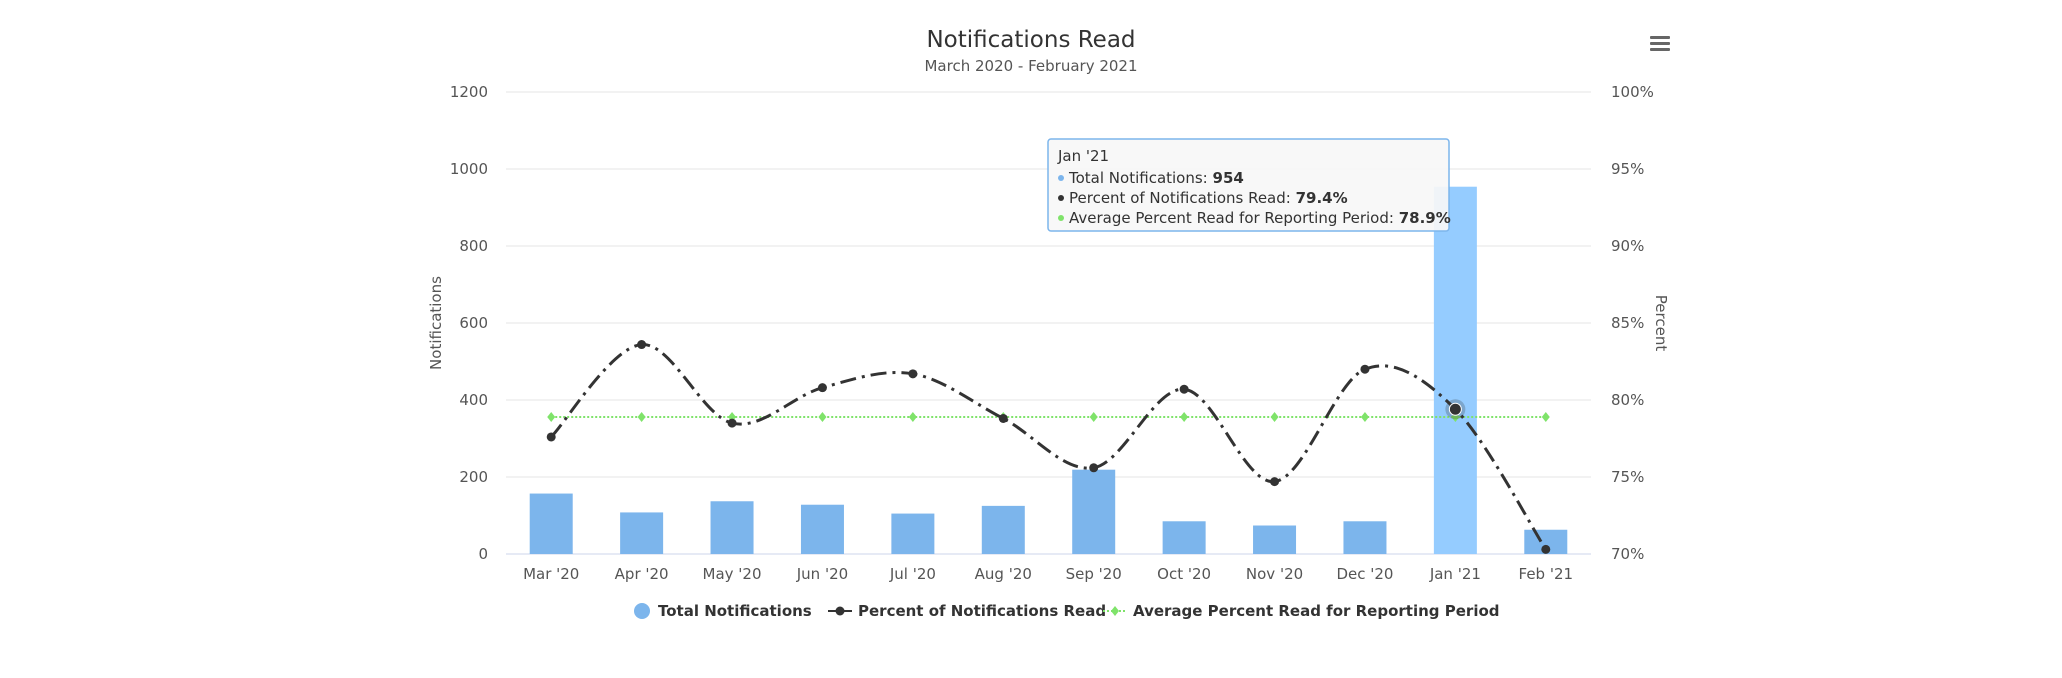 The image size is (2062, 678). Describe the element at coordinates (1003, 574) in the screenshot. I see `x-tick-label: Aug '20` at that location.